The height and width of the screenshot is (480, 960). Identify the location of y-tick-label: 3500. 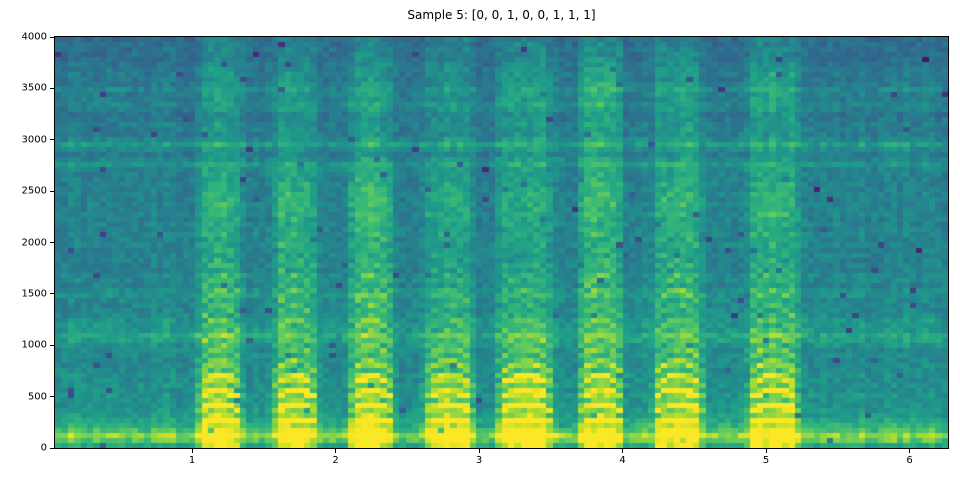
(34, 88).